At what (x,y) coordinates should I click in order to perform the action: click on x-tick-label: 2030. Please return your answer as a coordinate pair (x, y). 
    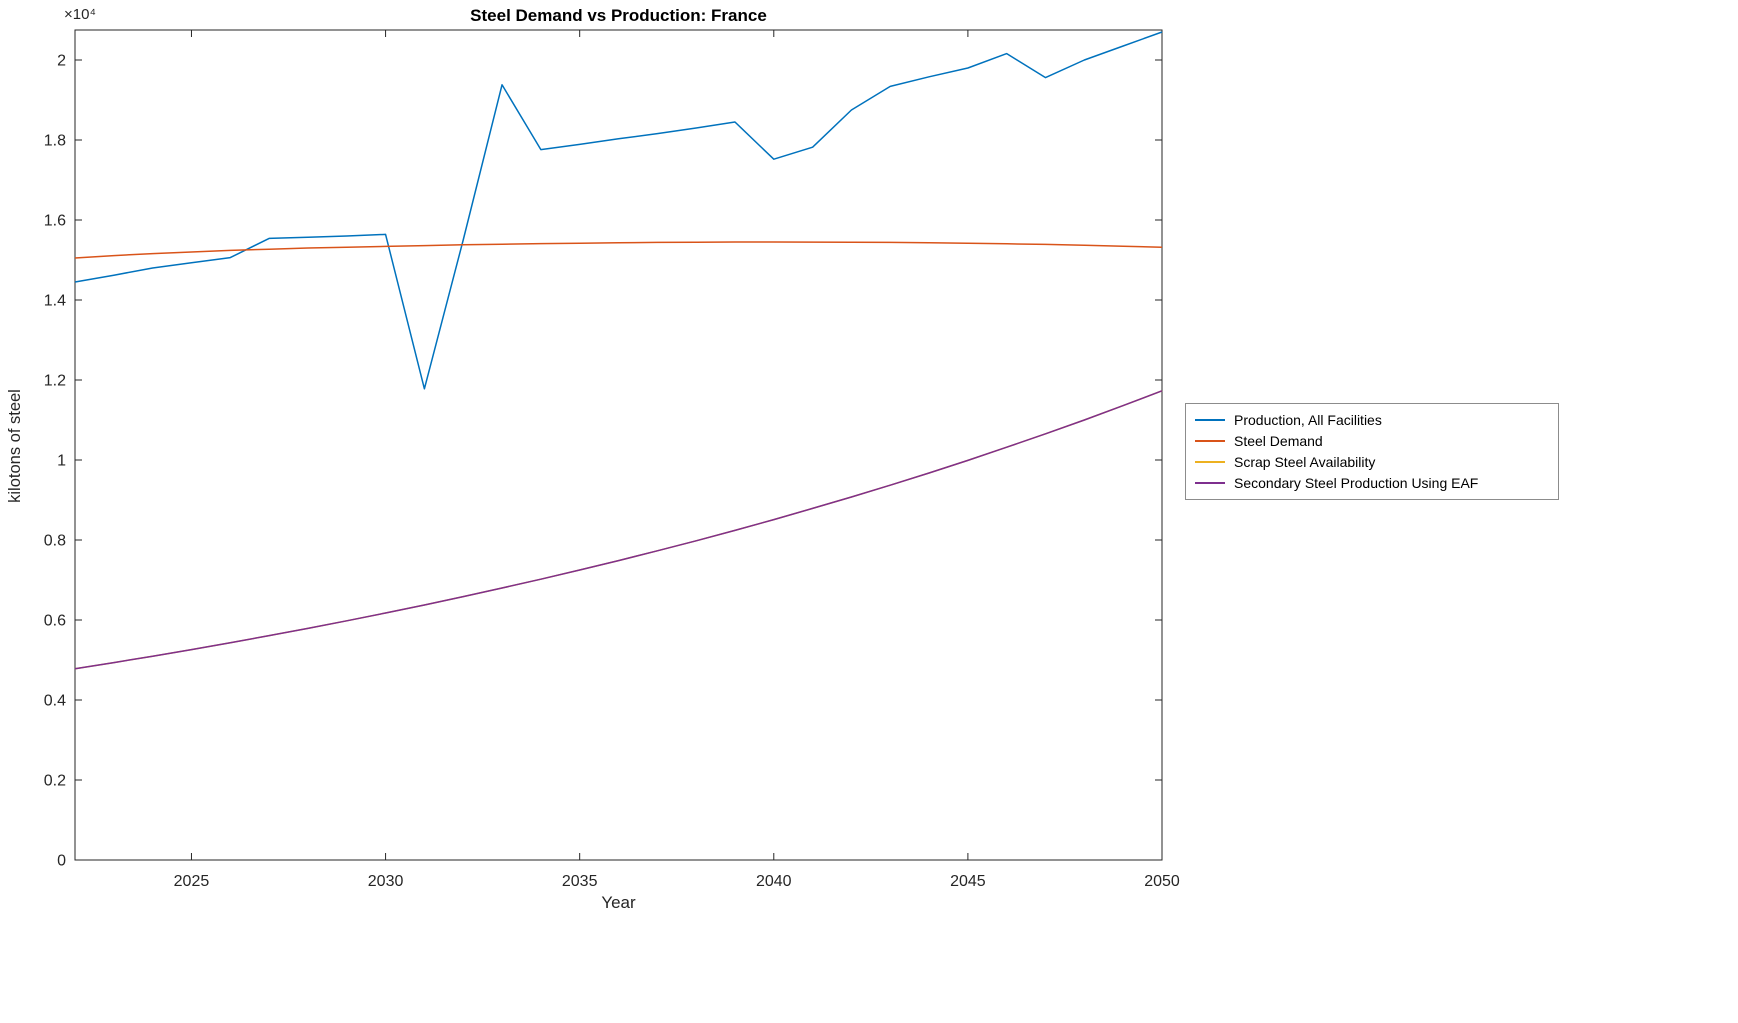
    Looking at the image, I should click on (386, 881).